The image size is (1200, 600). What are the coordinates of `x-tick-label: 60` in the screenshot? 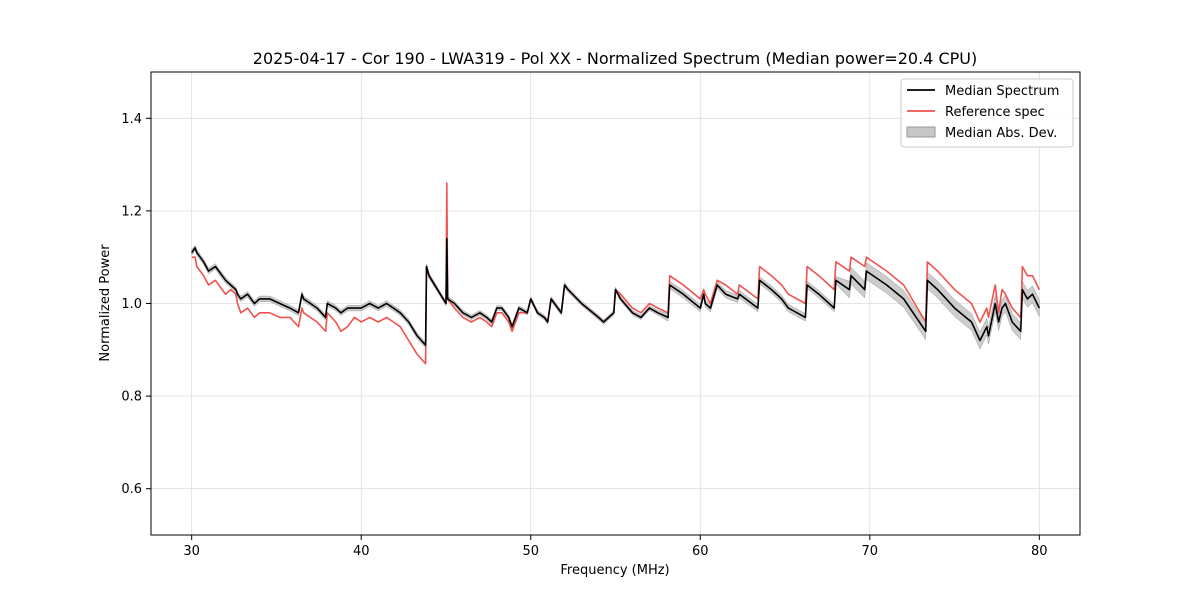 It's located at (700, 551).